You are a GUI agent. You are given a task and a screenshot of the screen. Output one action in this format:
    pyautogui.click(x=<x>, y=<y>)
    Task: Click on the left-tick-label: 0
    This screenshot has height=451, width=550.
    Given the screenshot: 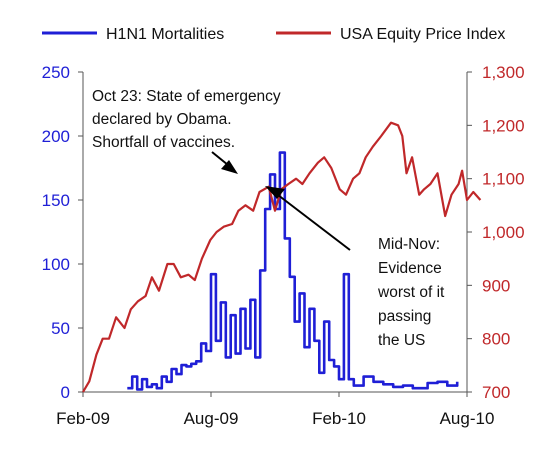 What is the action you would take?
    pyautogui.click(x=65, y=392)
    